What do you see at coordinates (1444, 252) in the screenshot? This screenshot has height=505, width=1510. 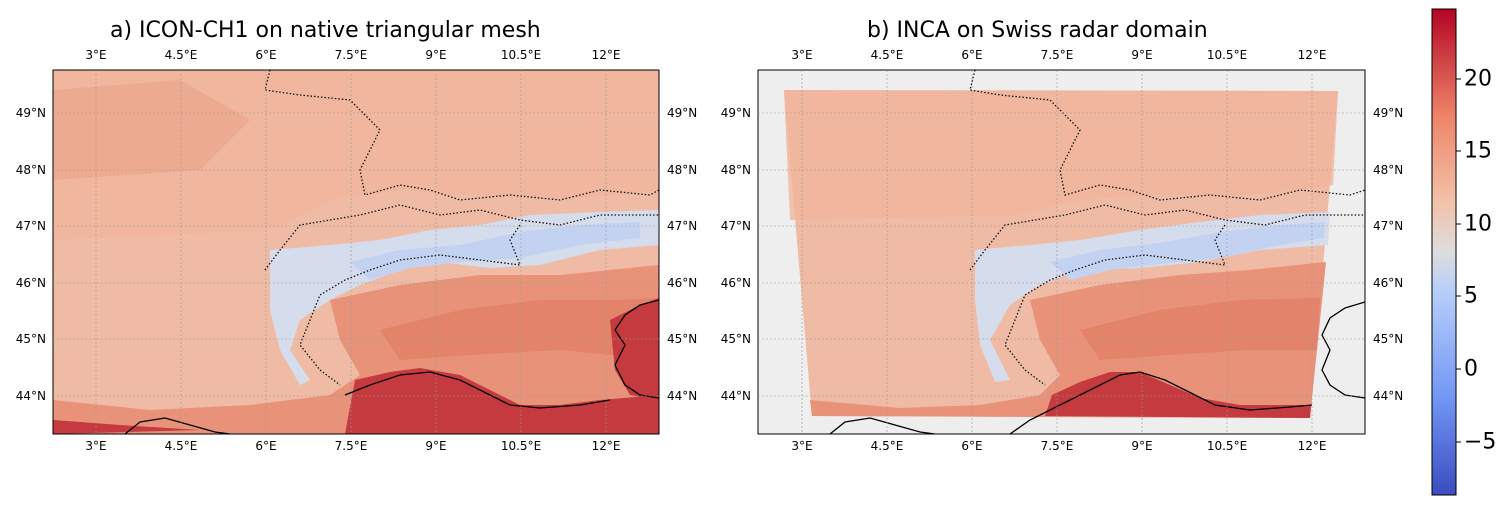 I see `colorbar` at bounding box center [1444, 252].